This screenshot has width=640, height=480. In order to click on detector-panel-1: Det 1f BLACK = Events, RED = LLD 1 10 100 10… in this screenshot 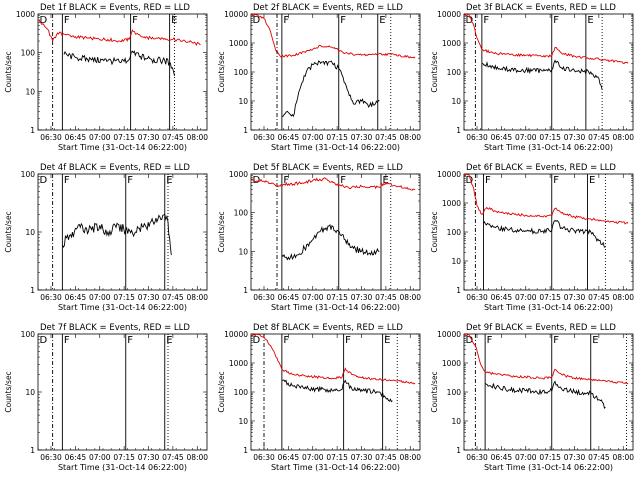, I will do `click(106, 77)`.